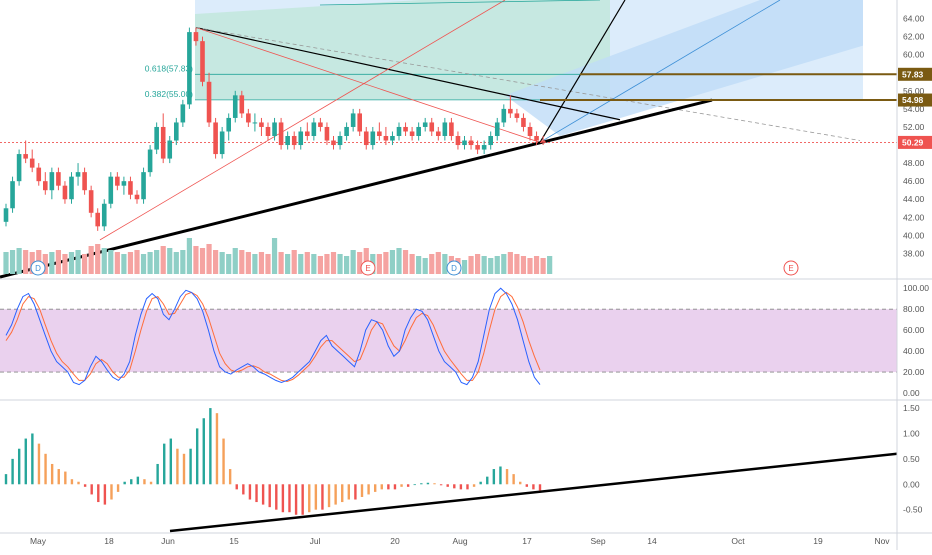 This screenshot has height=555, width=932. I want to click on x-tick-label: Jul, so click(315, 541).